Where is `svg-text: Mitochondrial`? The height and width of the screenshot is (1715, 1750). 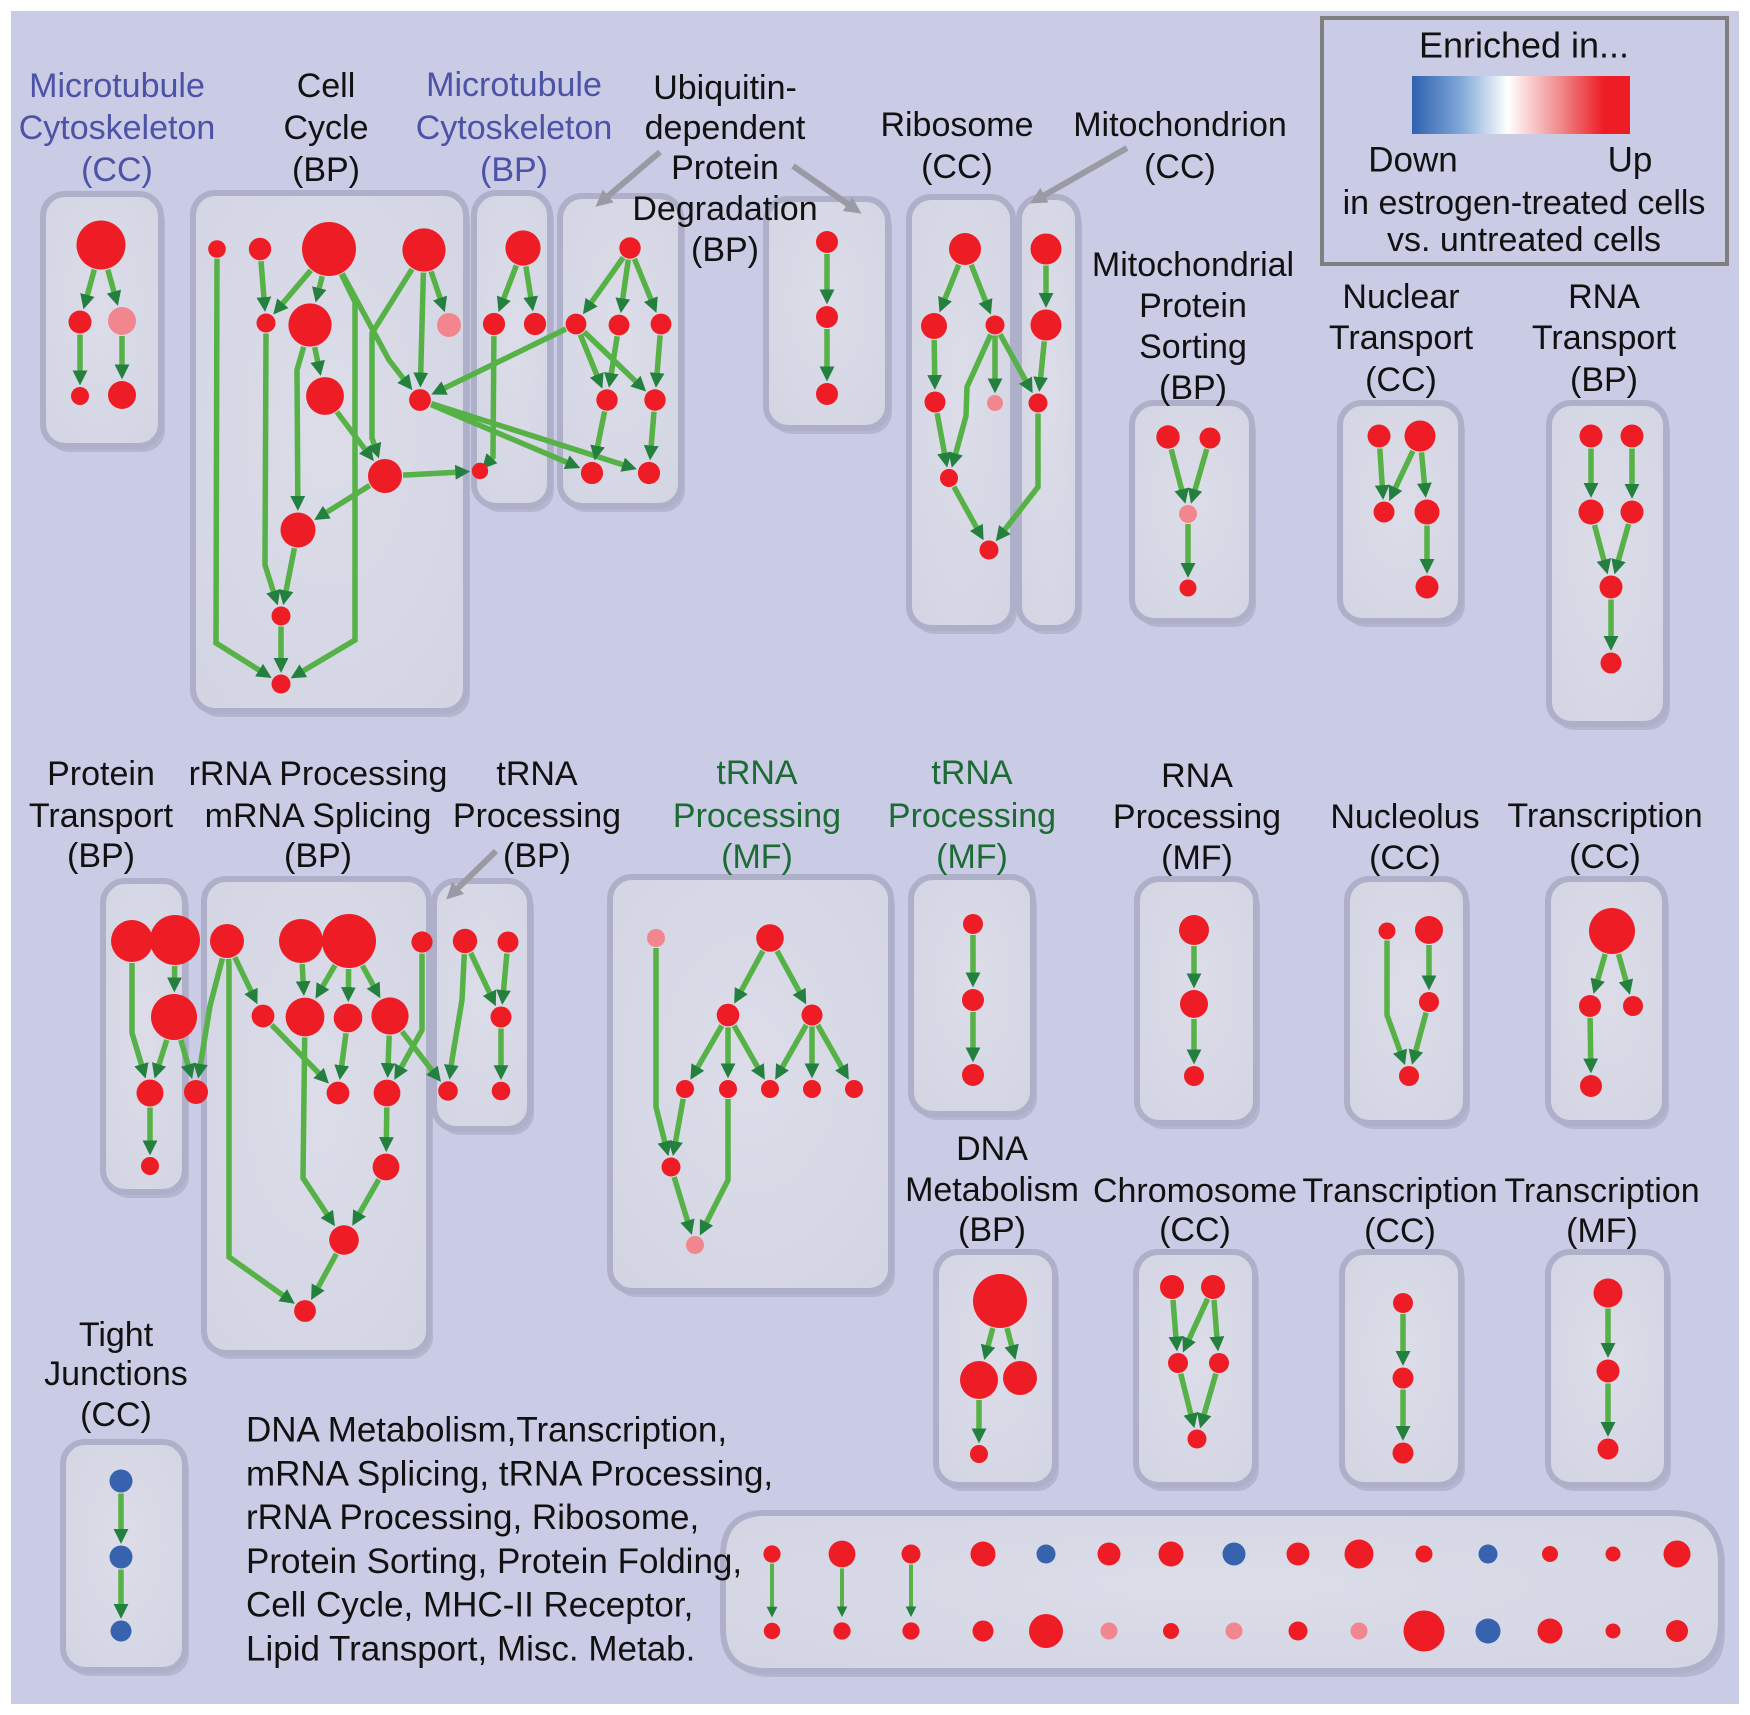 svg-text: Mitochondrial is located at coordinates (1193, 265).